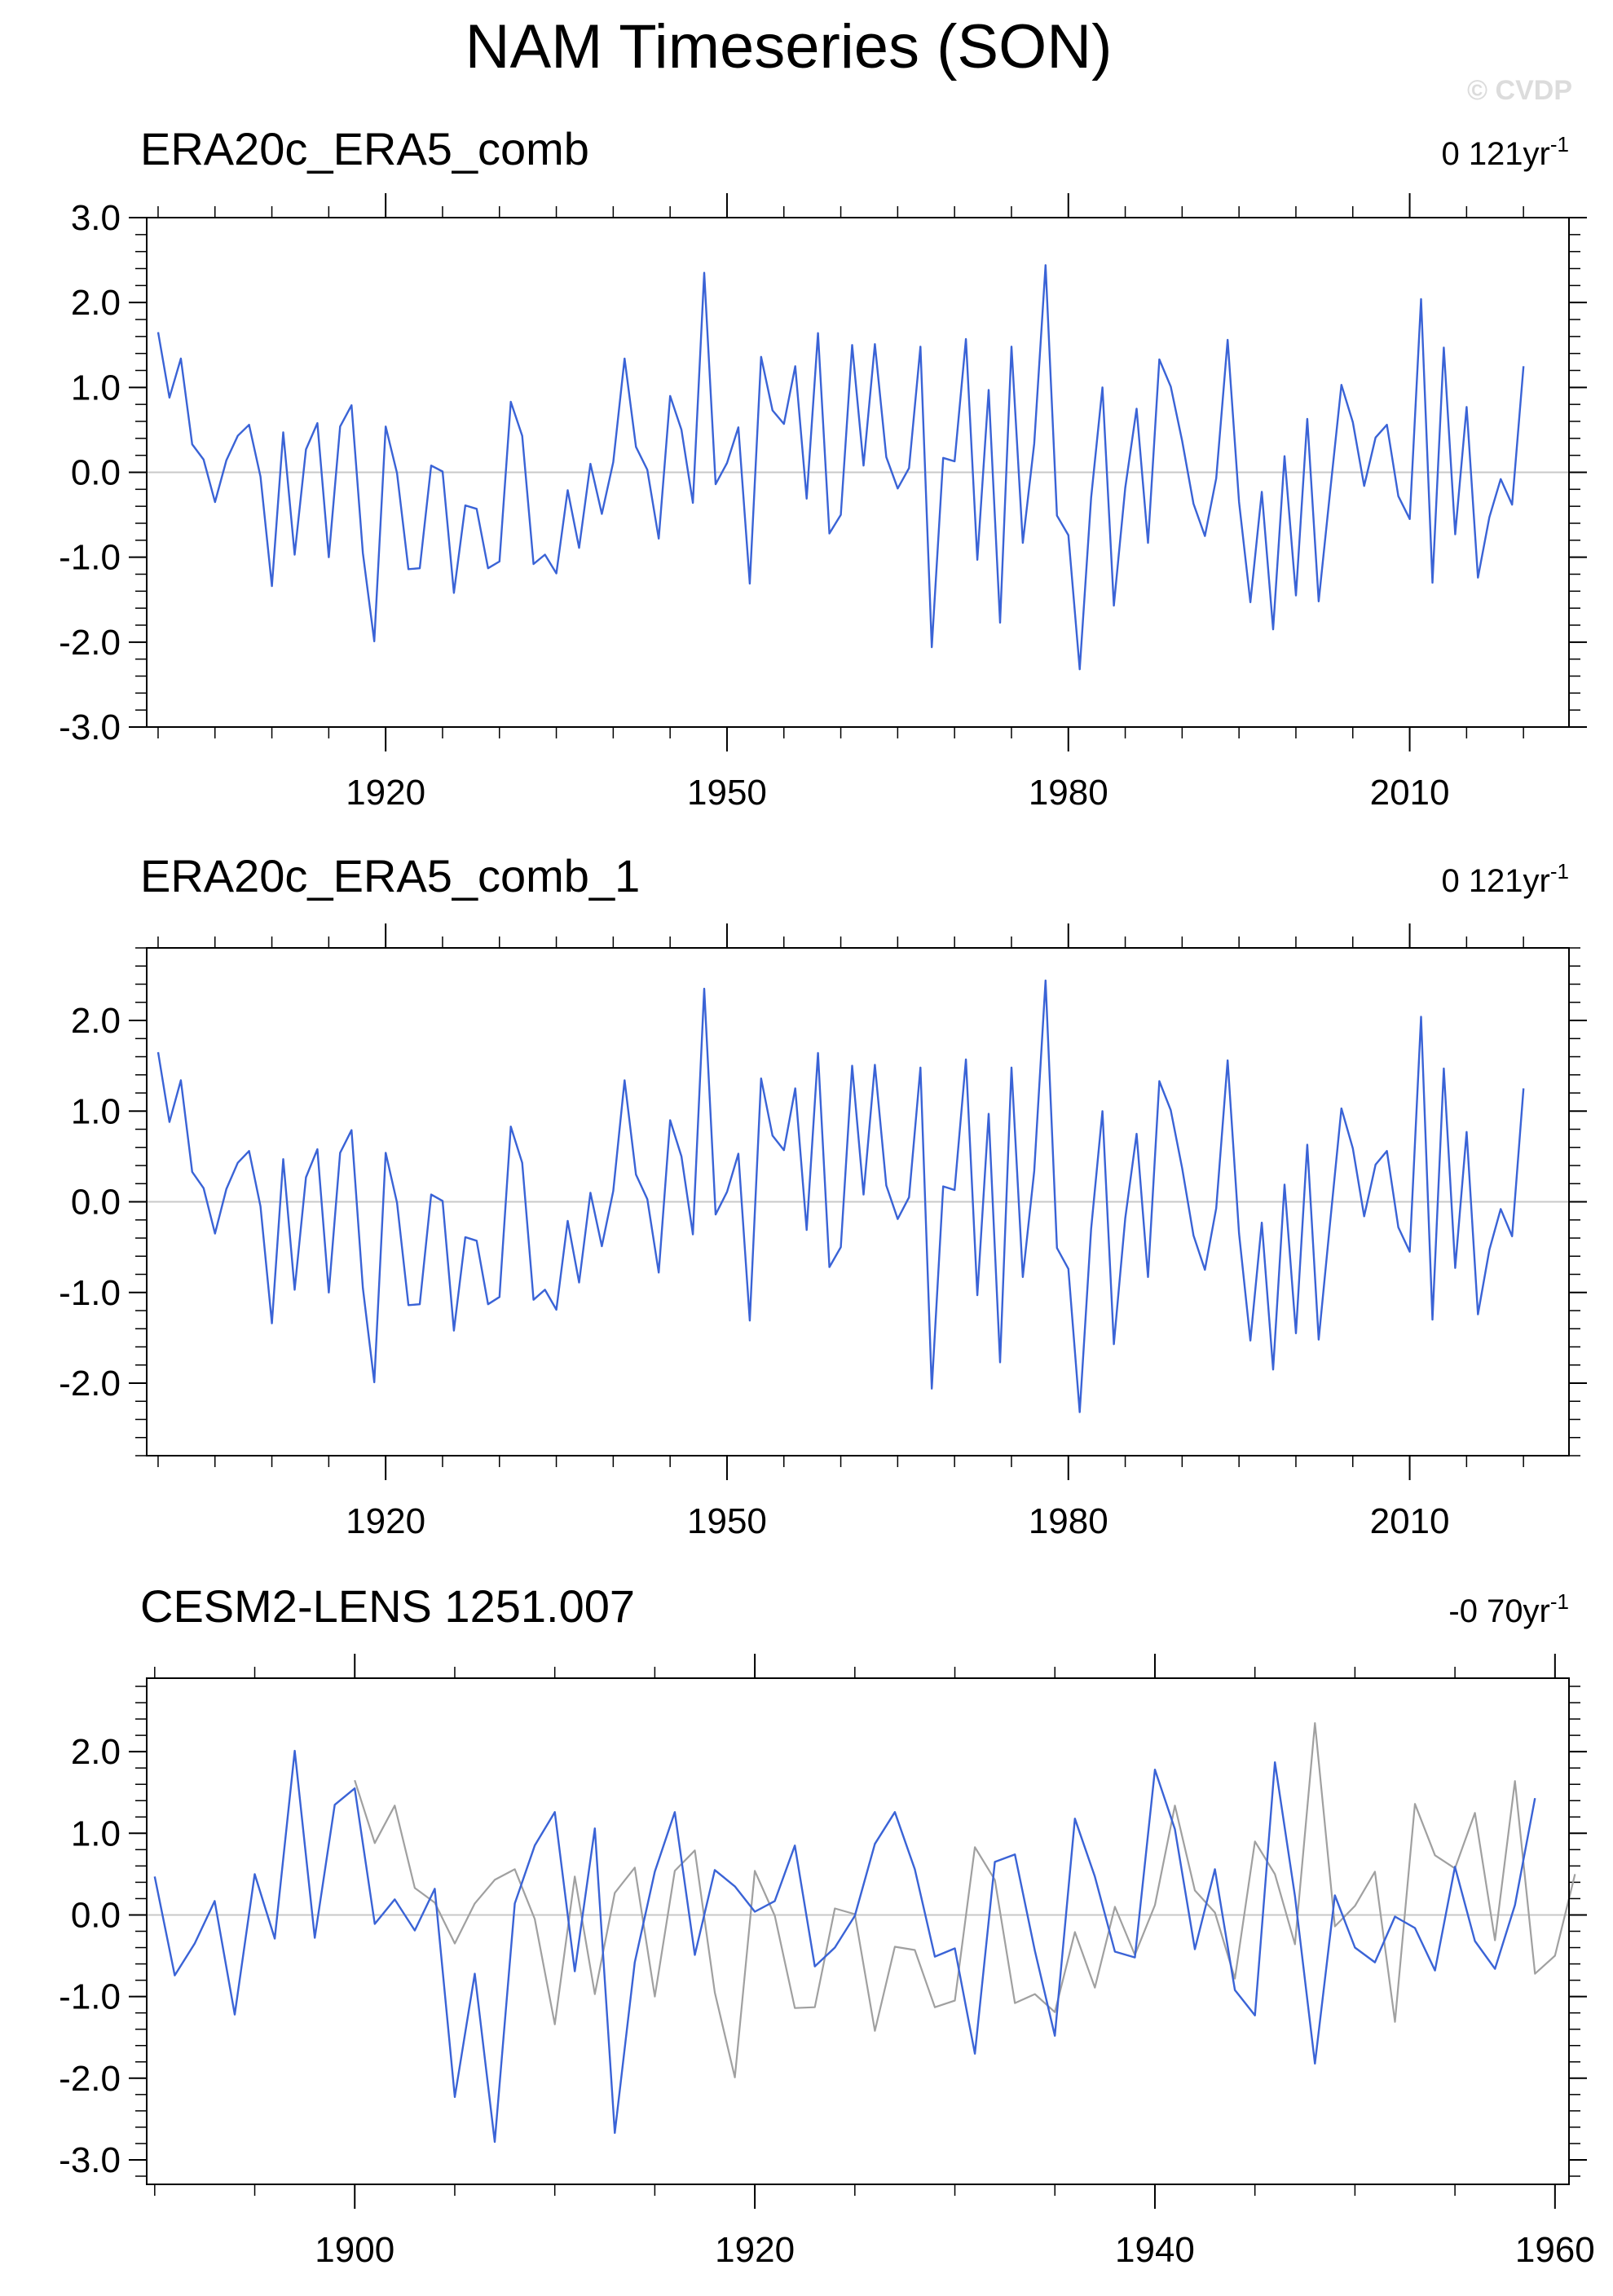  I want to click on x-tick-label: 1900, so click(354, 2250).